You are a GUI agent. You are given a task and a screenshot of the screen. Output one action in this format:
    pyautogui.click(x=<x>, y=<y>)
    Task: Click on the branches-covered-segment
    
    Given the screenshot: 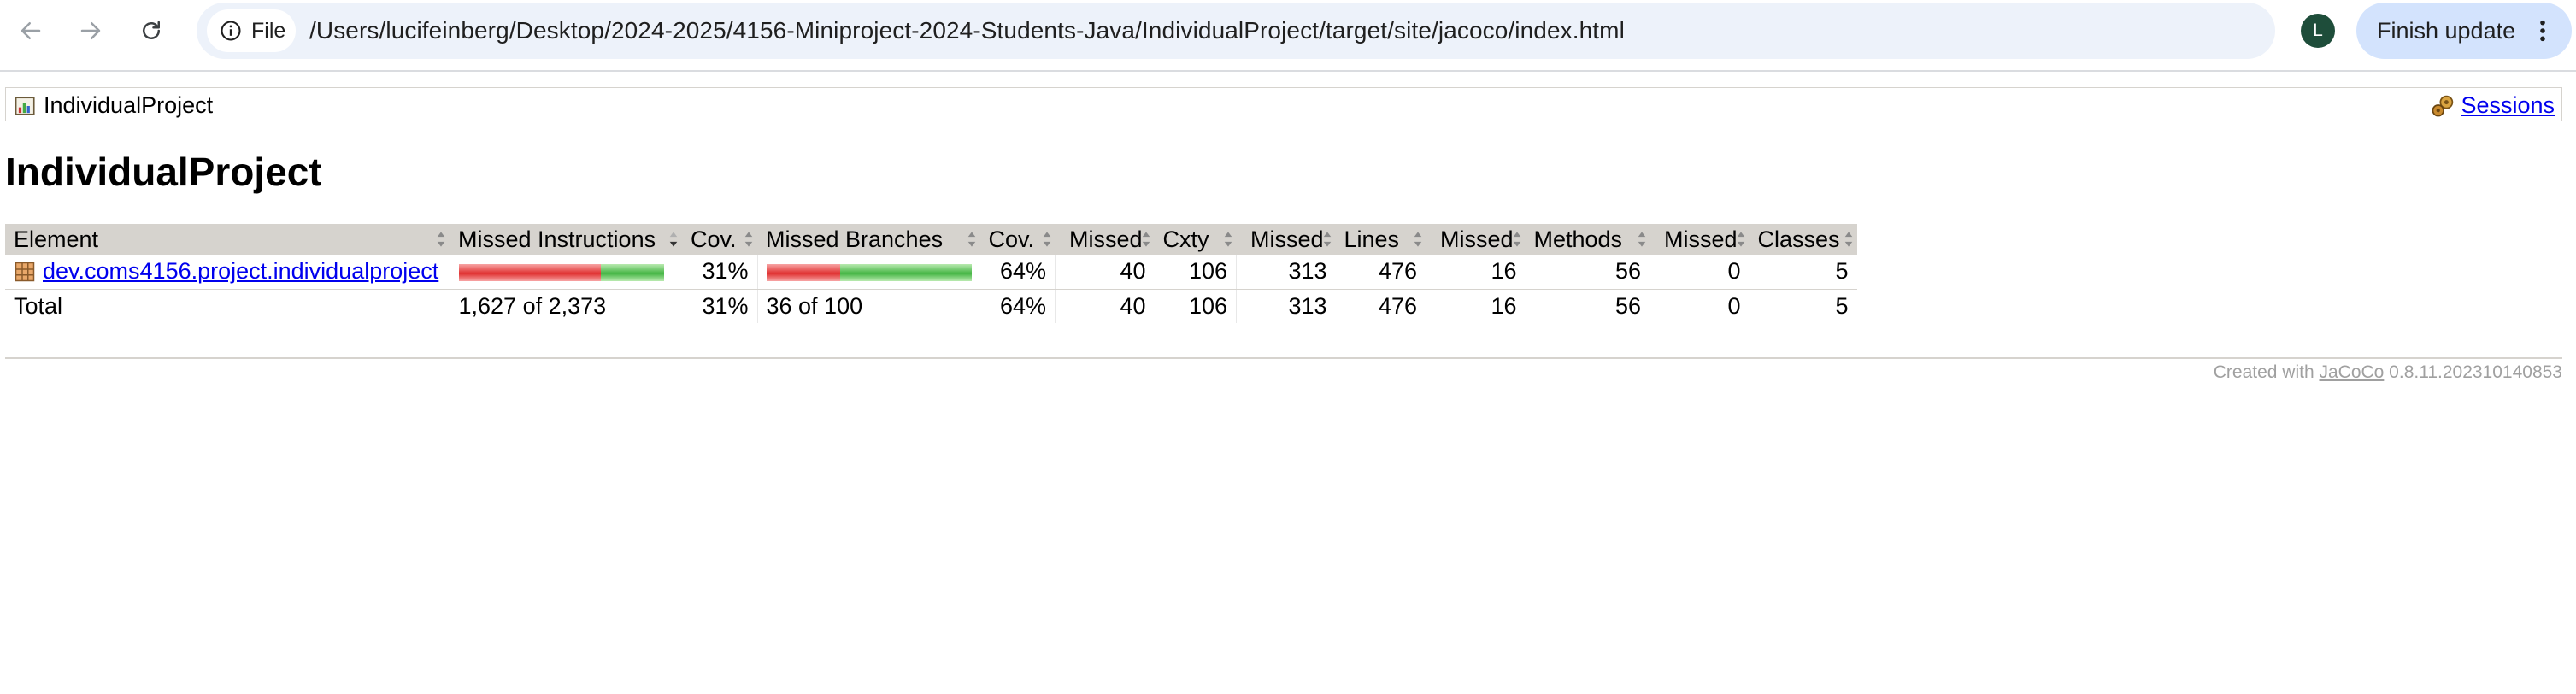 What is the action you would take?
    pyautogui.click(x=905, y=272)
    